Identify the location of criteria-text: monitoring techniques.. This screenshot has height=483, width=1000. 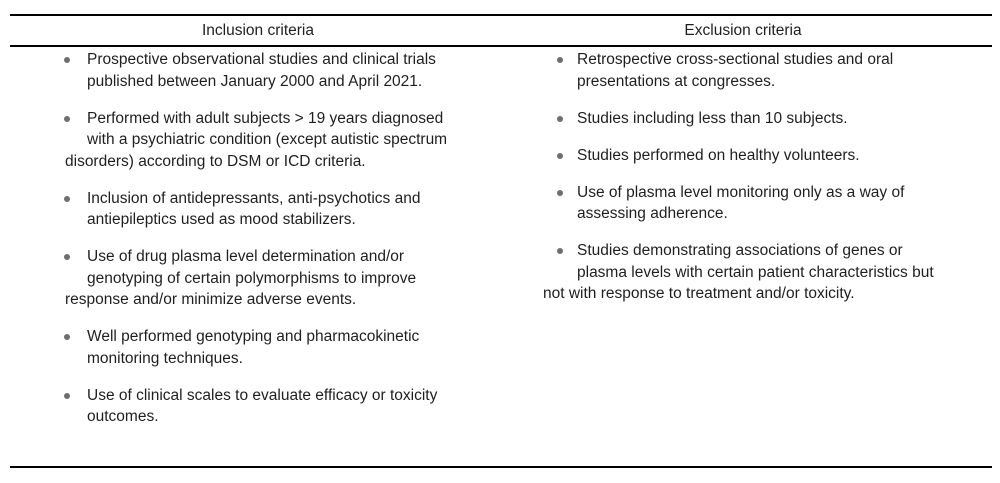
(165, 358).